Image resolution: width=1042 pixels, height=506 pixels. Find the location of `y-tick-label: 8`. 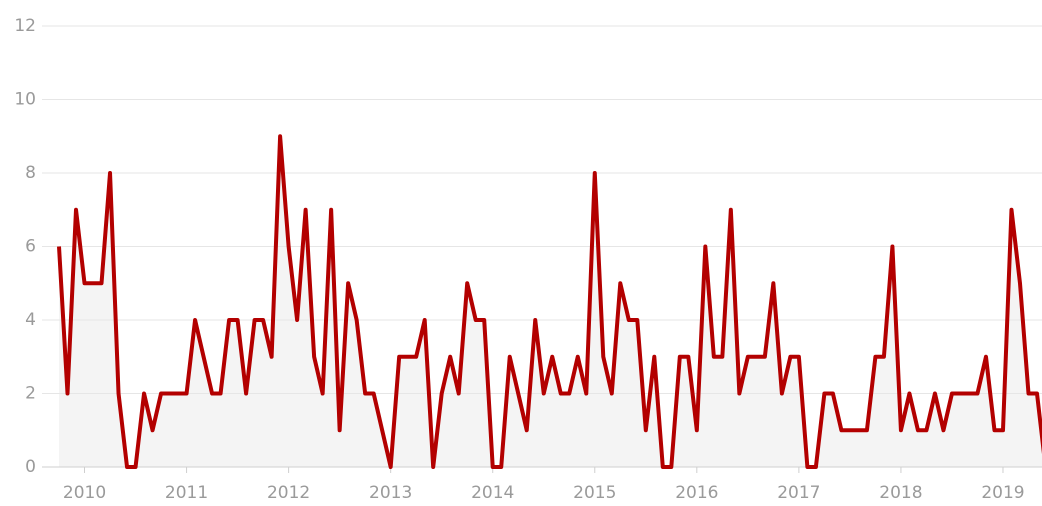

y-tick-label: 8 is located at coordinates (30, 173).